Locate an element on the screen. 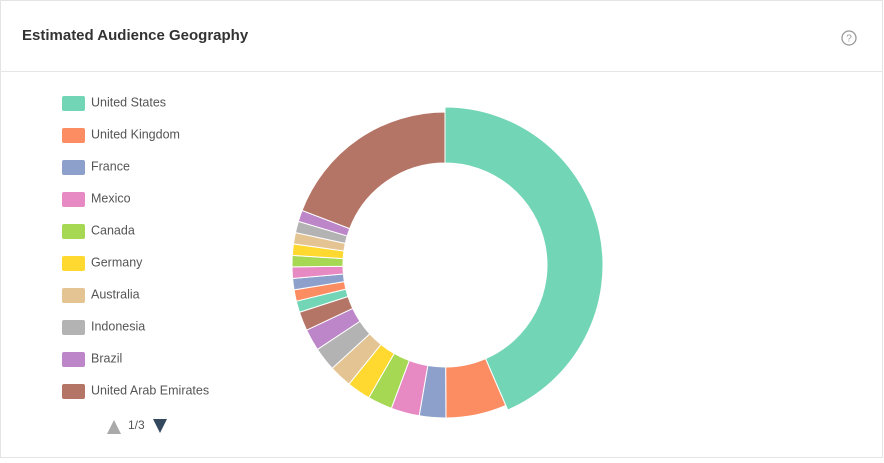 This screenshot has height=463, width=884. legend-label: United Kingdom is located at coordinates (135, 134).